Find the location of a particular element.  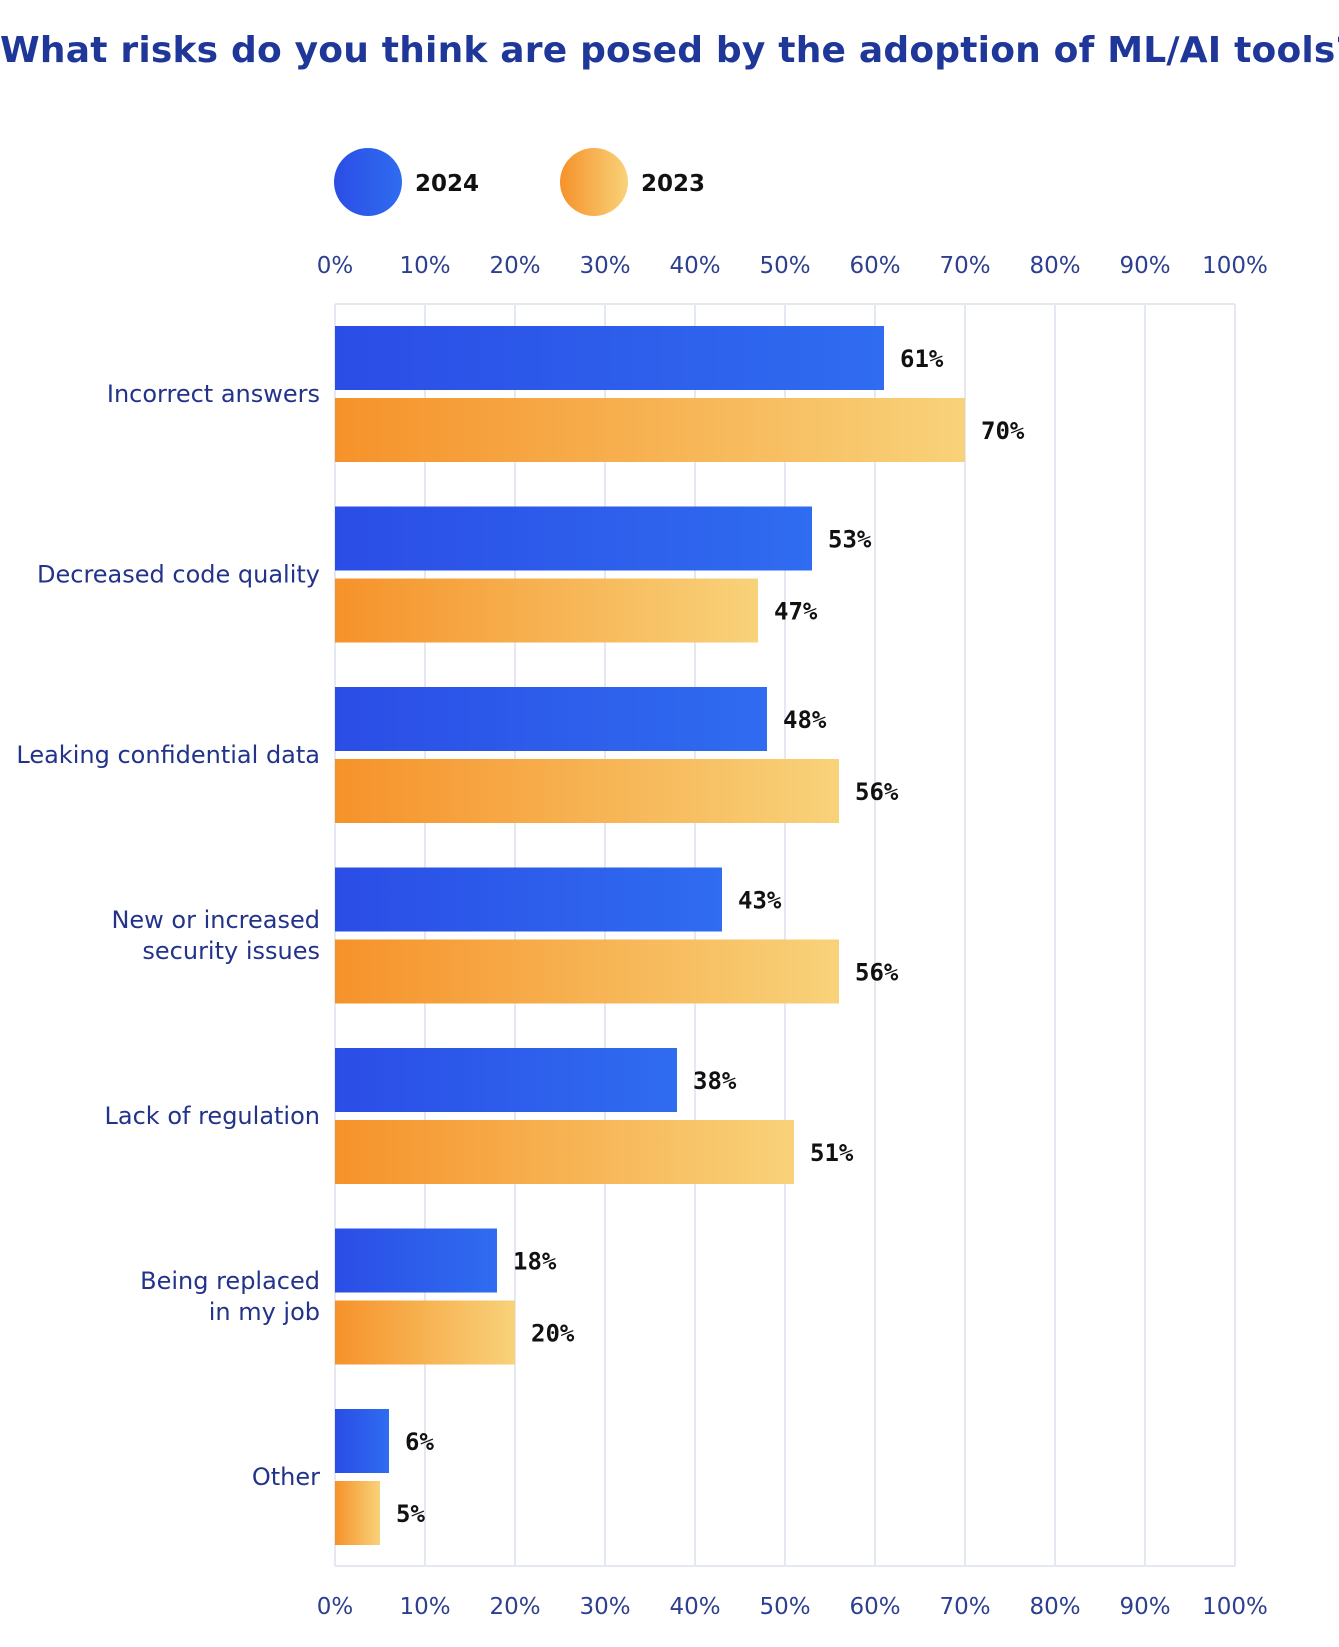

x-tick-label-bottom: 20% is located at coordinates (514, 1607).